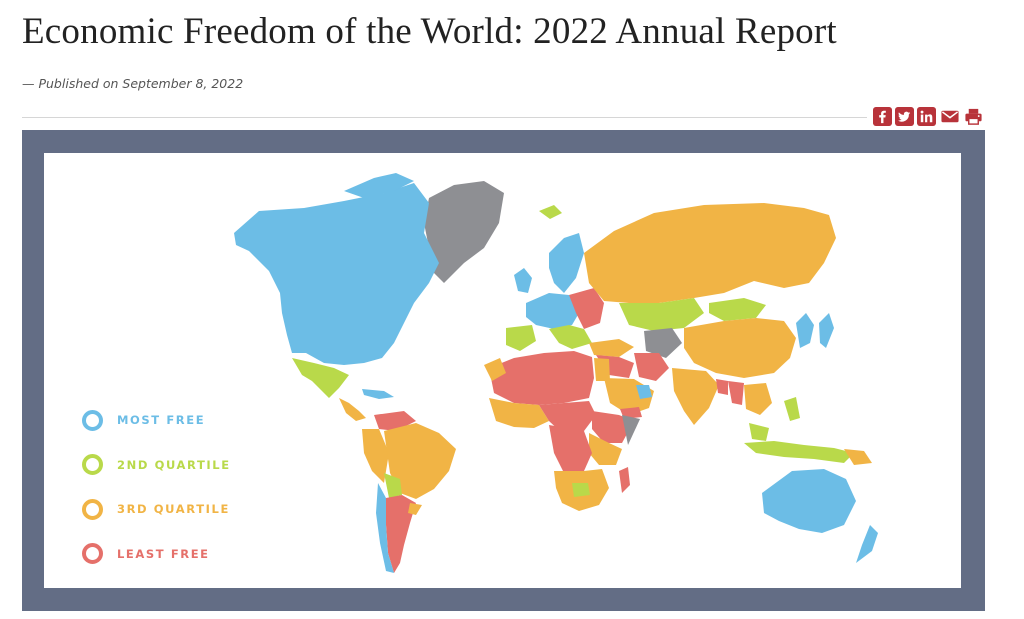 The image size is (1024, 619). Describe the element at coordinates (161, 420) in the screenshot. I see `legend-label: MOST FREE` at that location.